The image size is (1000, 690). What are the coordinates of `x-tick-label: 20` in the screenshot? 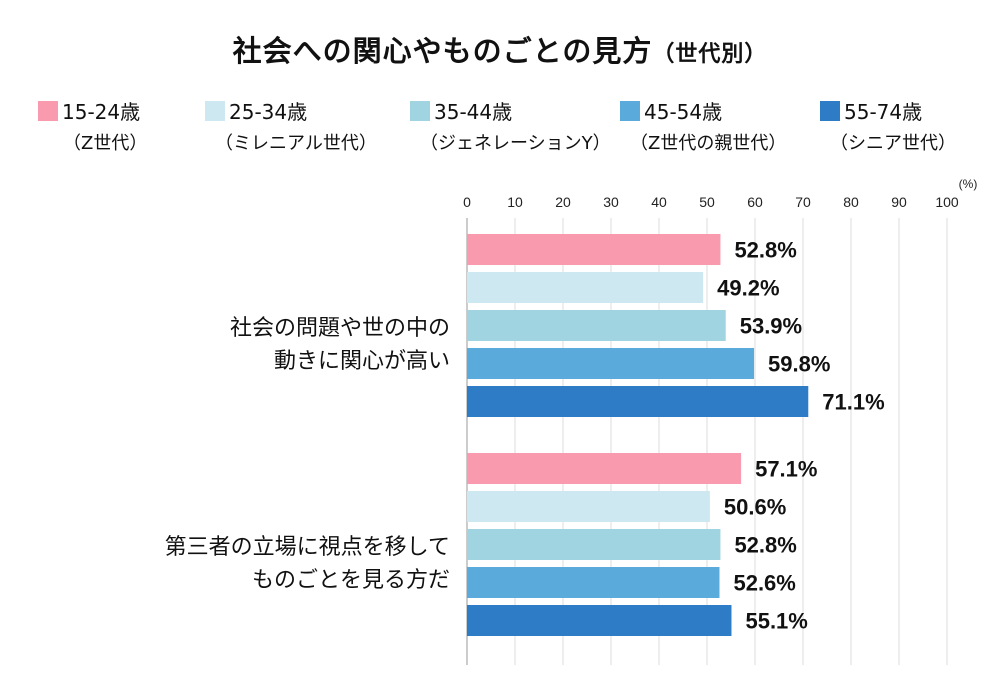 It's located at (563, 202).